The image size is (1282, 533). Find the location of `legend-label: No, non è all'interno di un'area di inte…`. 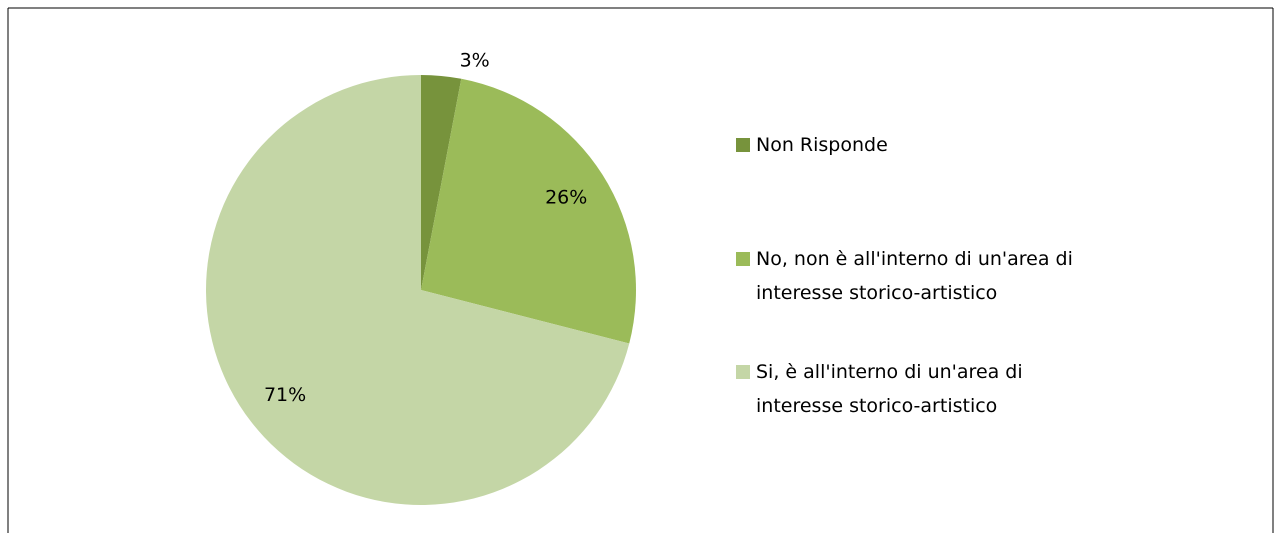

legend-label: No, non è all'interno di un'area di inte… is located at coordinates (914, 276).